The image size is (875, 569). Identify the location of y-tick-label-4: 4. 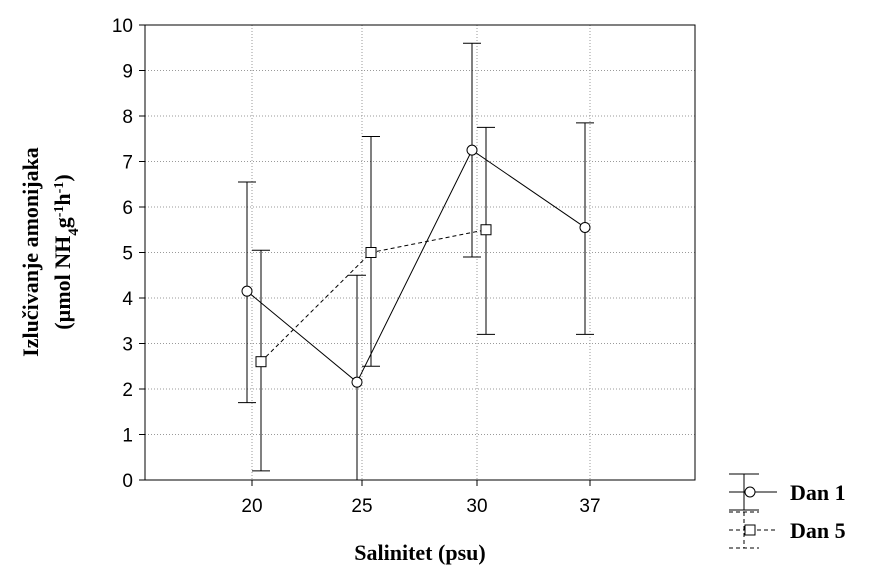
(127, 299).